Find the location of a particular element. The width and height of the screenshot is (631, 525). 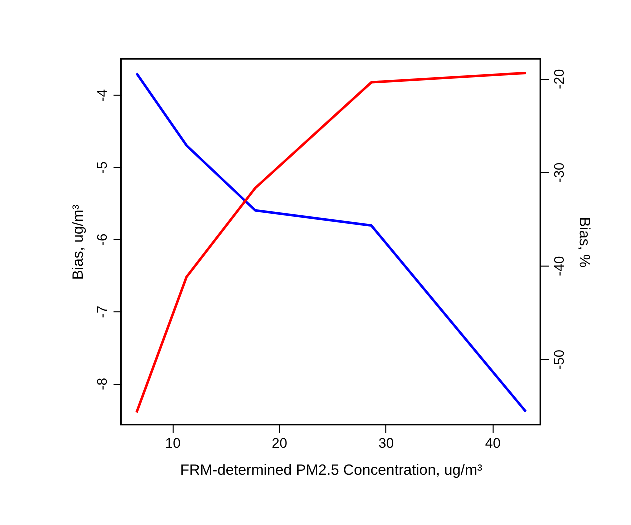

y-tick-label: -7 is located at coordinates (102, 312).